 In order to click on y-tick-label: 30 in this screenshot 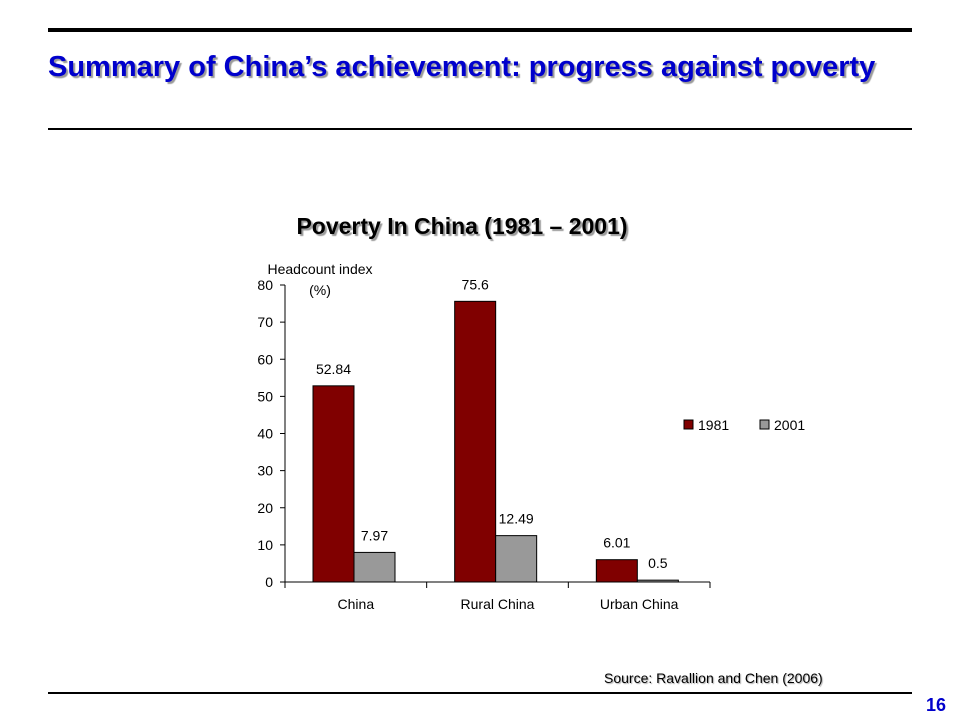, I will do `click(265, 471)`.